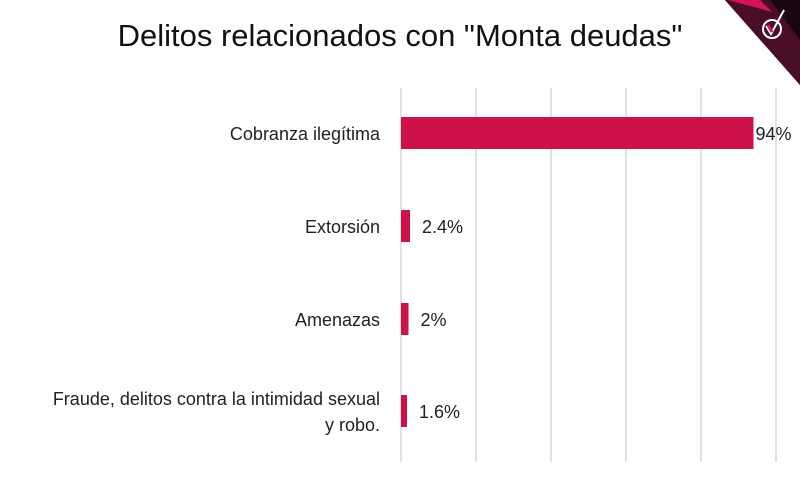  What do you see at coordinates (400, 35) in the screenshot?
I see `chart-title: Delitos relacionados con "Monta deudas"` at bounding box center [400, 35].